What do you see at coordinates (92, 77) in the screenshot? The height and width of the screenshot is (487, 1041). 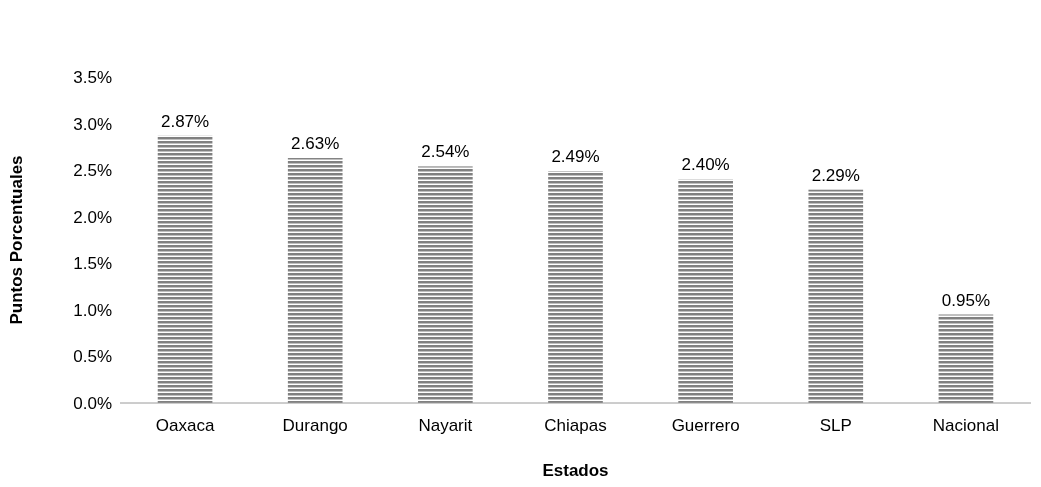 I see `y-tick-label: 3.5%` at bounding box center [92, 77].